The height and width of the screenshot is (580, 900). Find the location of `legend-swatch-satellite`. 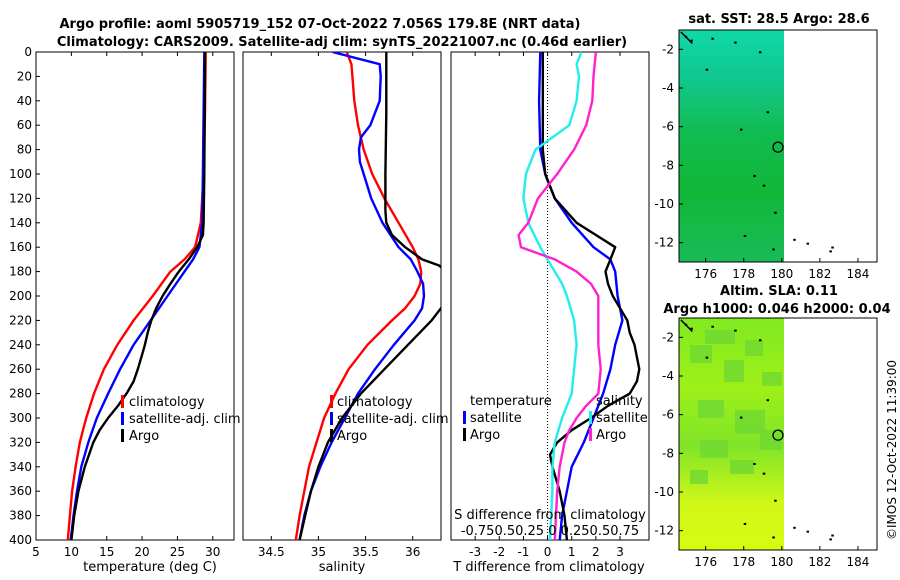

legend-swatch-satellite is located at coordinates (331, 418).